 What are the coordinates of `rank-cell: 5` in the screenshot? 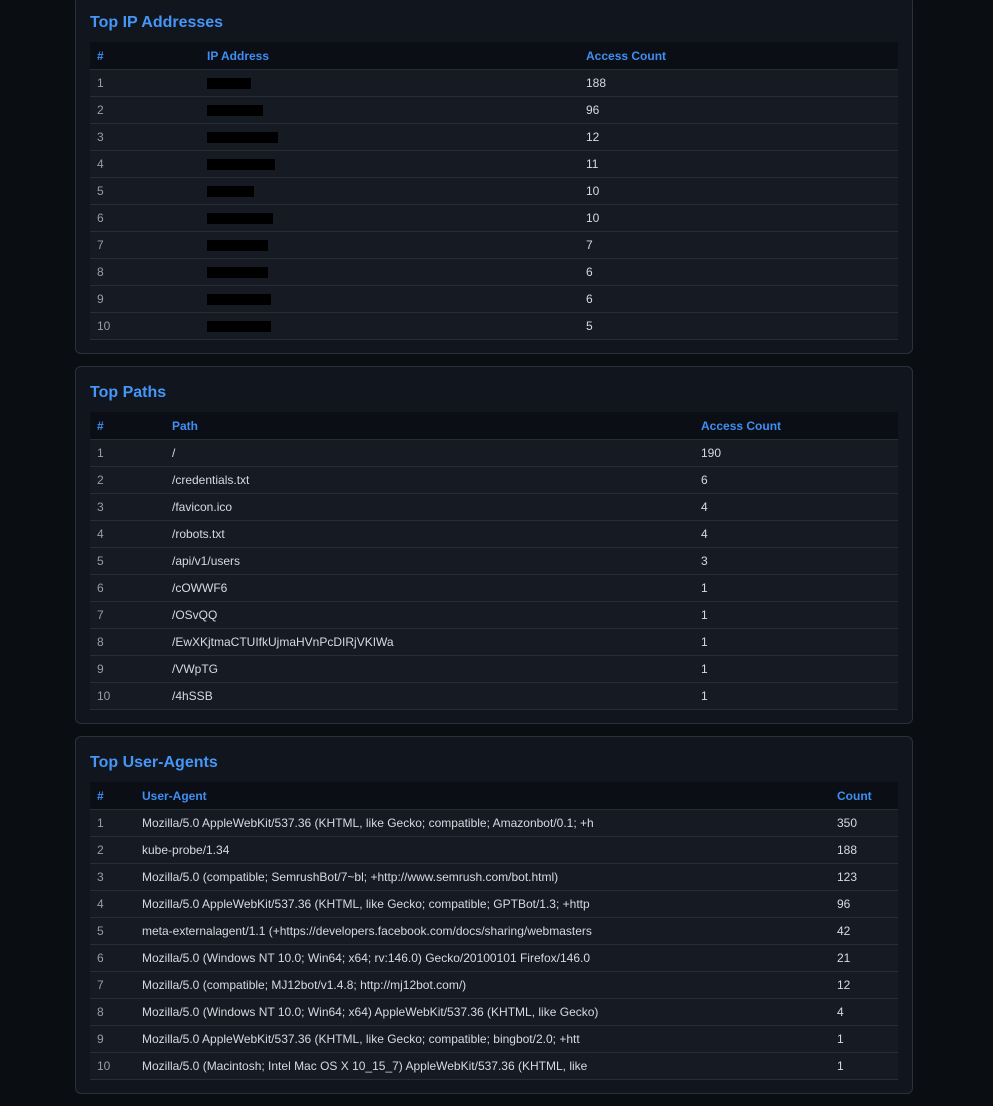 It's located at (148, 191).